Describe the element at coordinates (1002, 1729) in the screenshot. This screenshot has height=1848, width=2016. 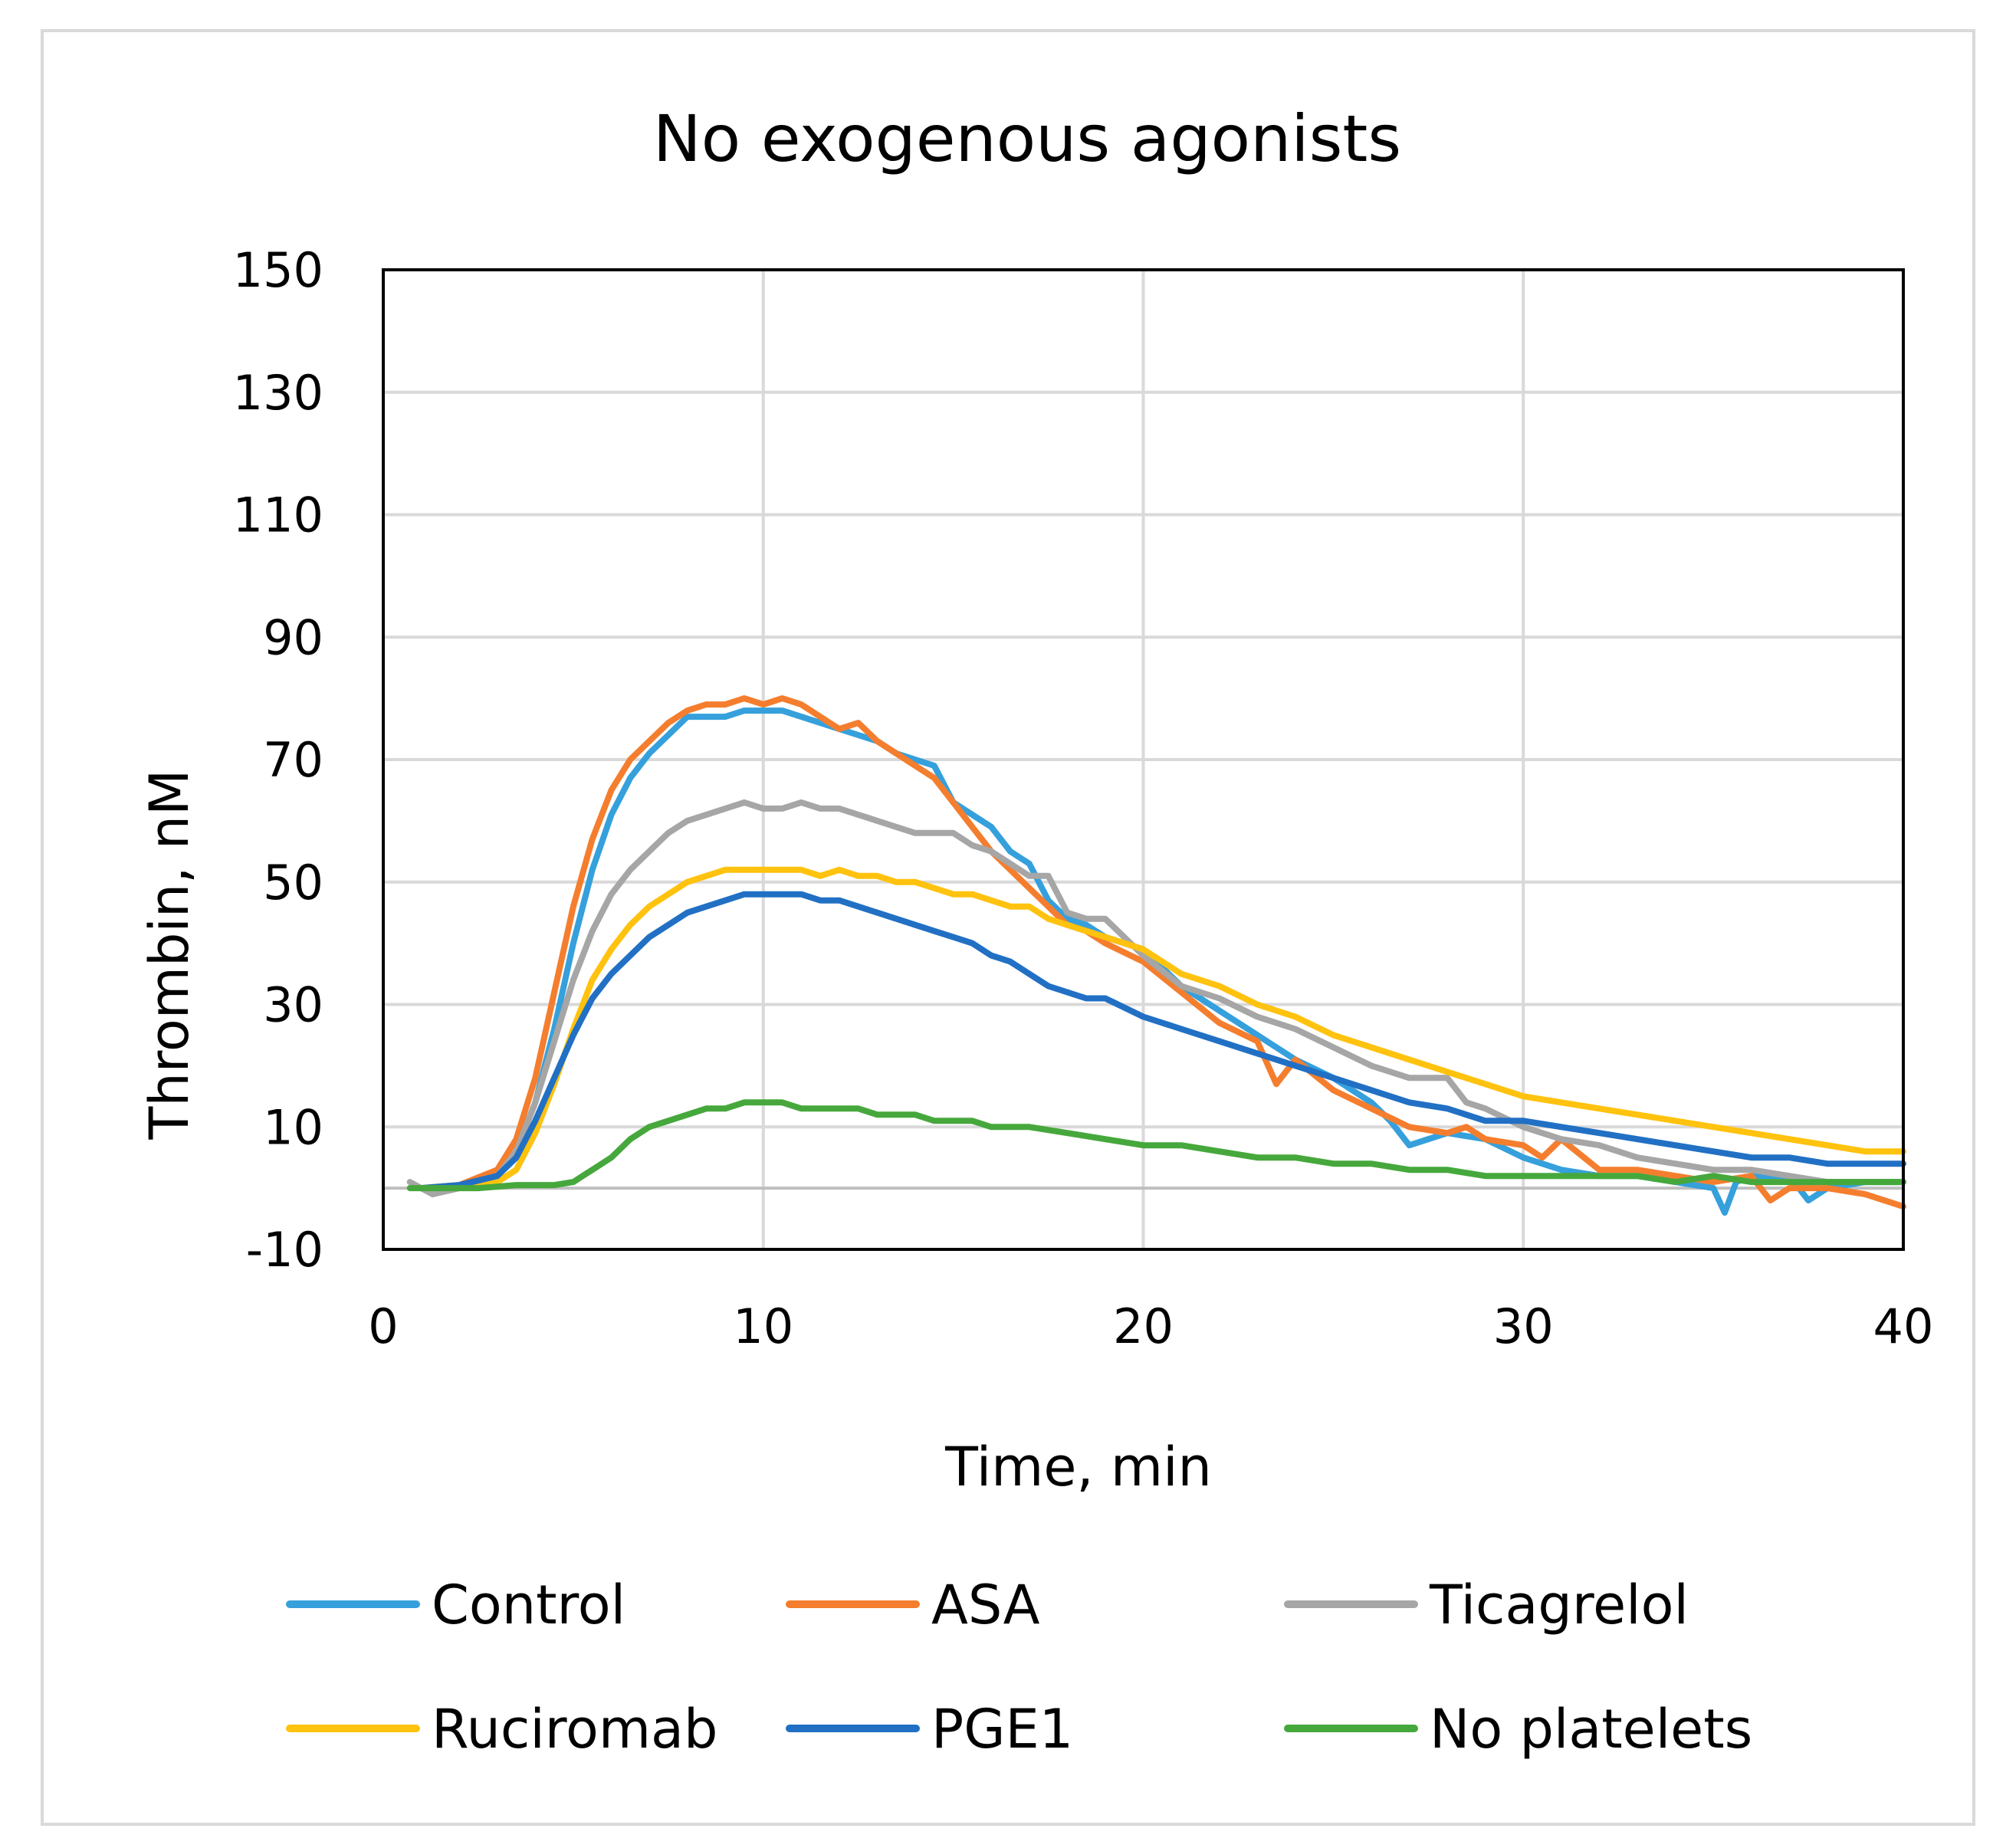
I see `legend-label-pge1: PGE1` at that location.